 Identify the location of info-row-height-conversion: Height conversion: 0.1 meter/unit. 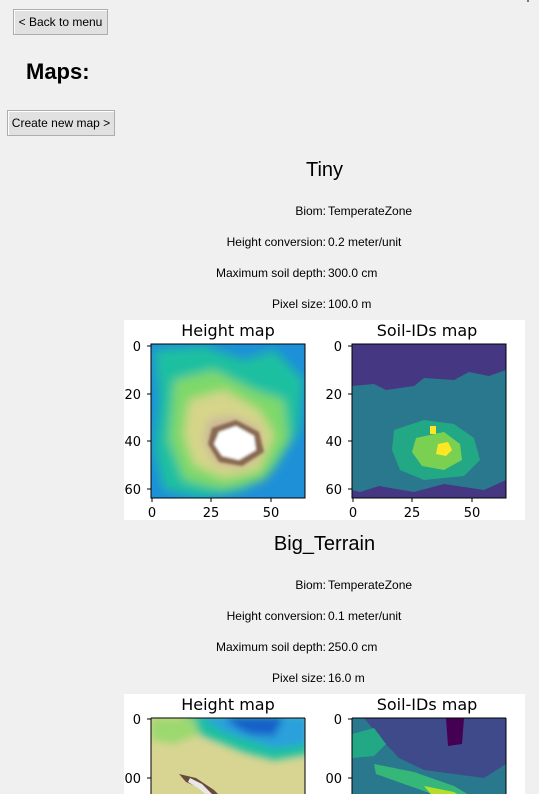
(331, 617).